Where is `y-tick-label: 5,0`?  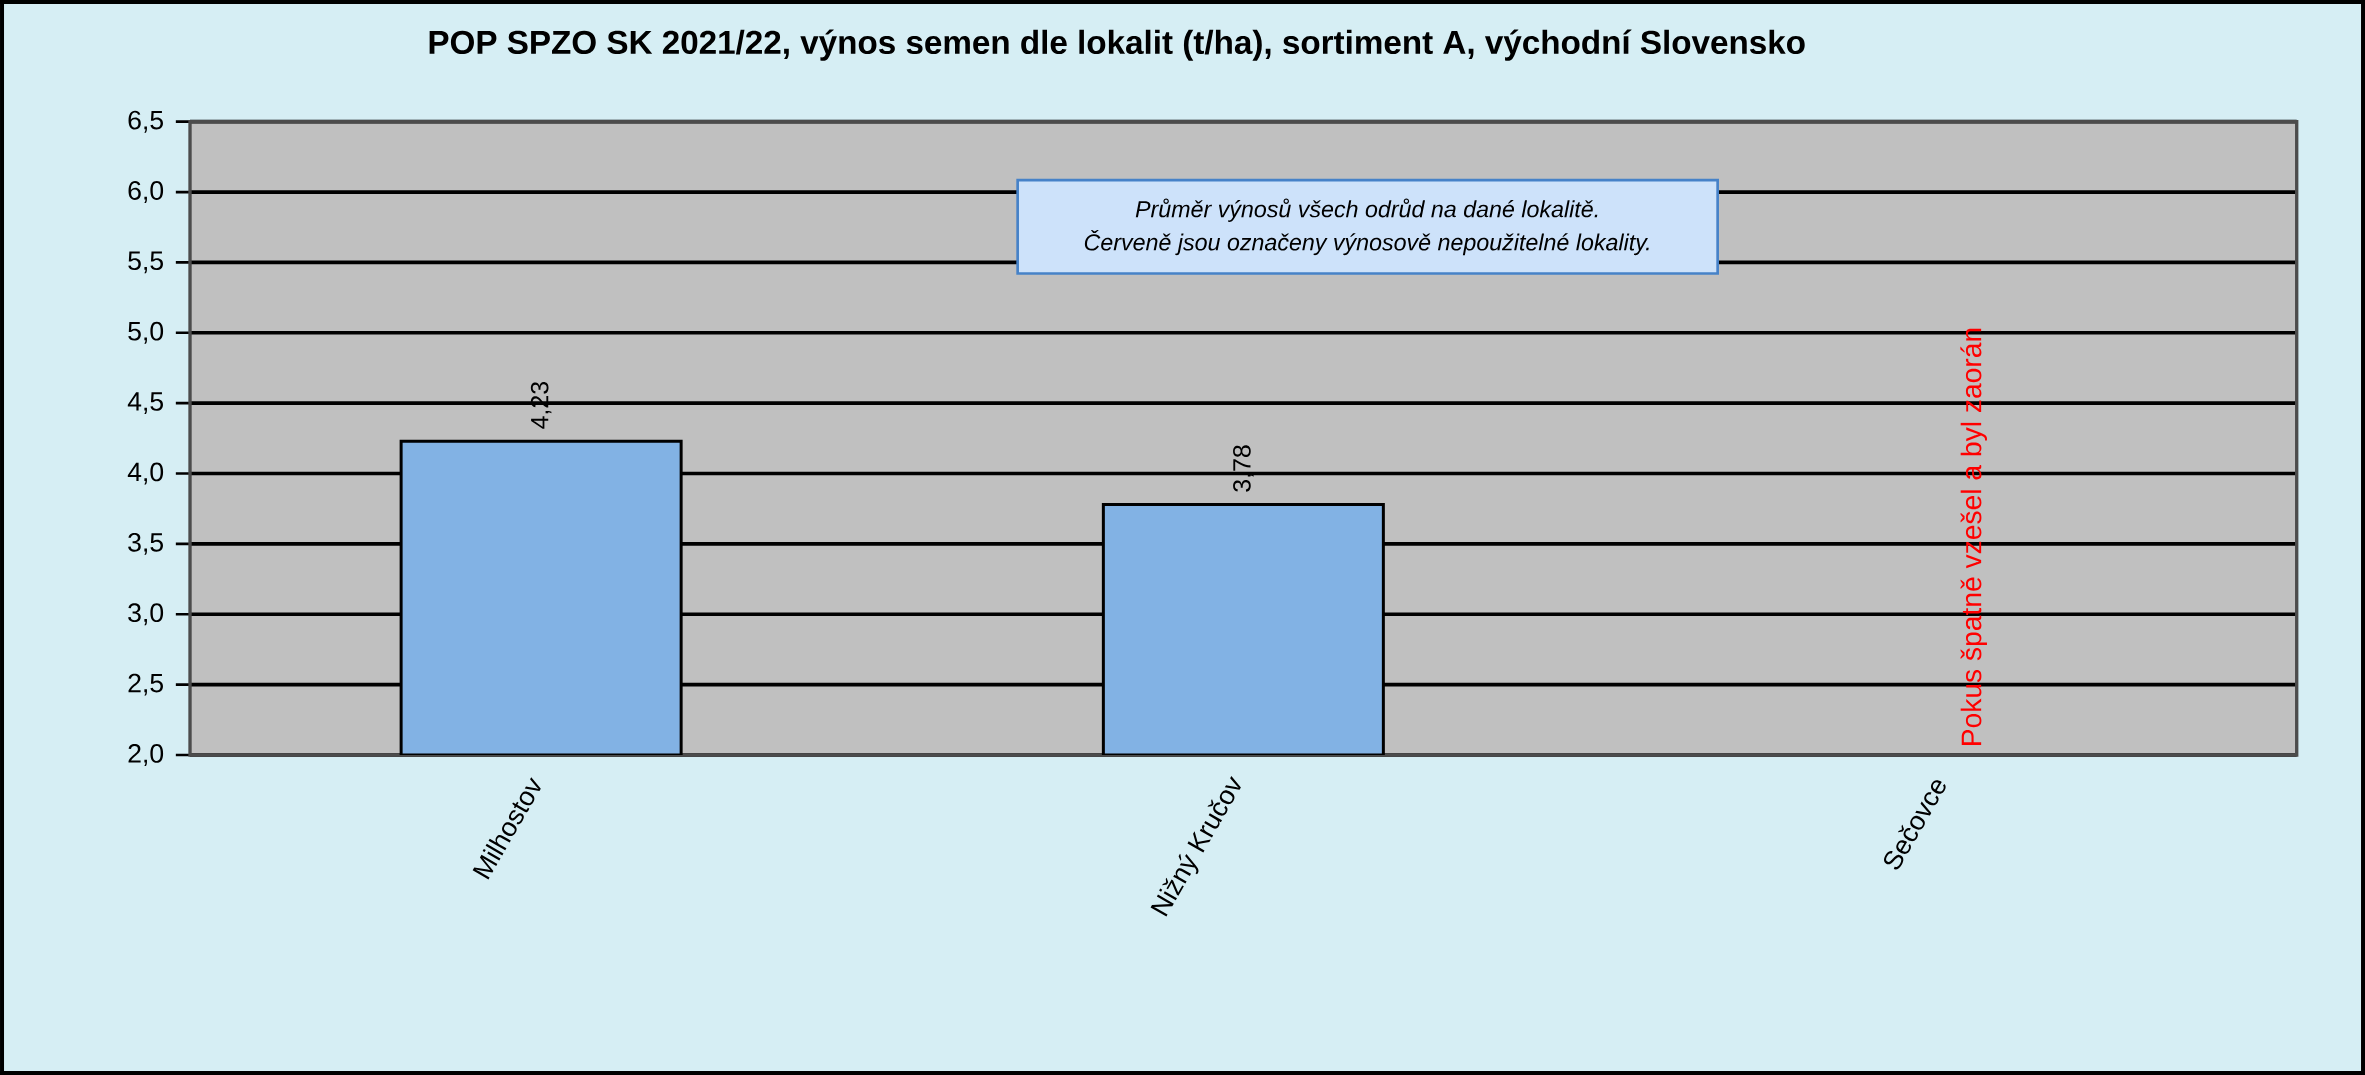
y-tick-label: 5,0 is located at coordinates (146, 332).